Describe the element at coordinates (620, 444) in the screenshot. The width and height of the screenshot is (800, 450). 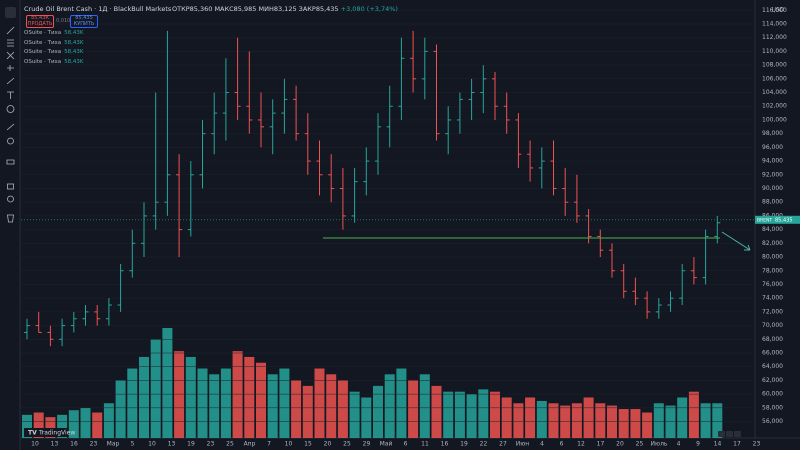
I see `time-tick-label: 20` at that location.